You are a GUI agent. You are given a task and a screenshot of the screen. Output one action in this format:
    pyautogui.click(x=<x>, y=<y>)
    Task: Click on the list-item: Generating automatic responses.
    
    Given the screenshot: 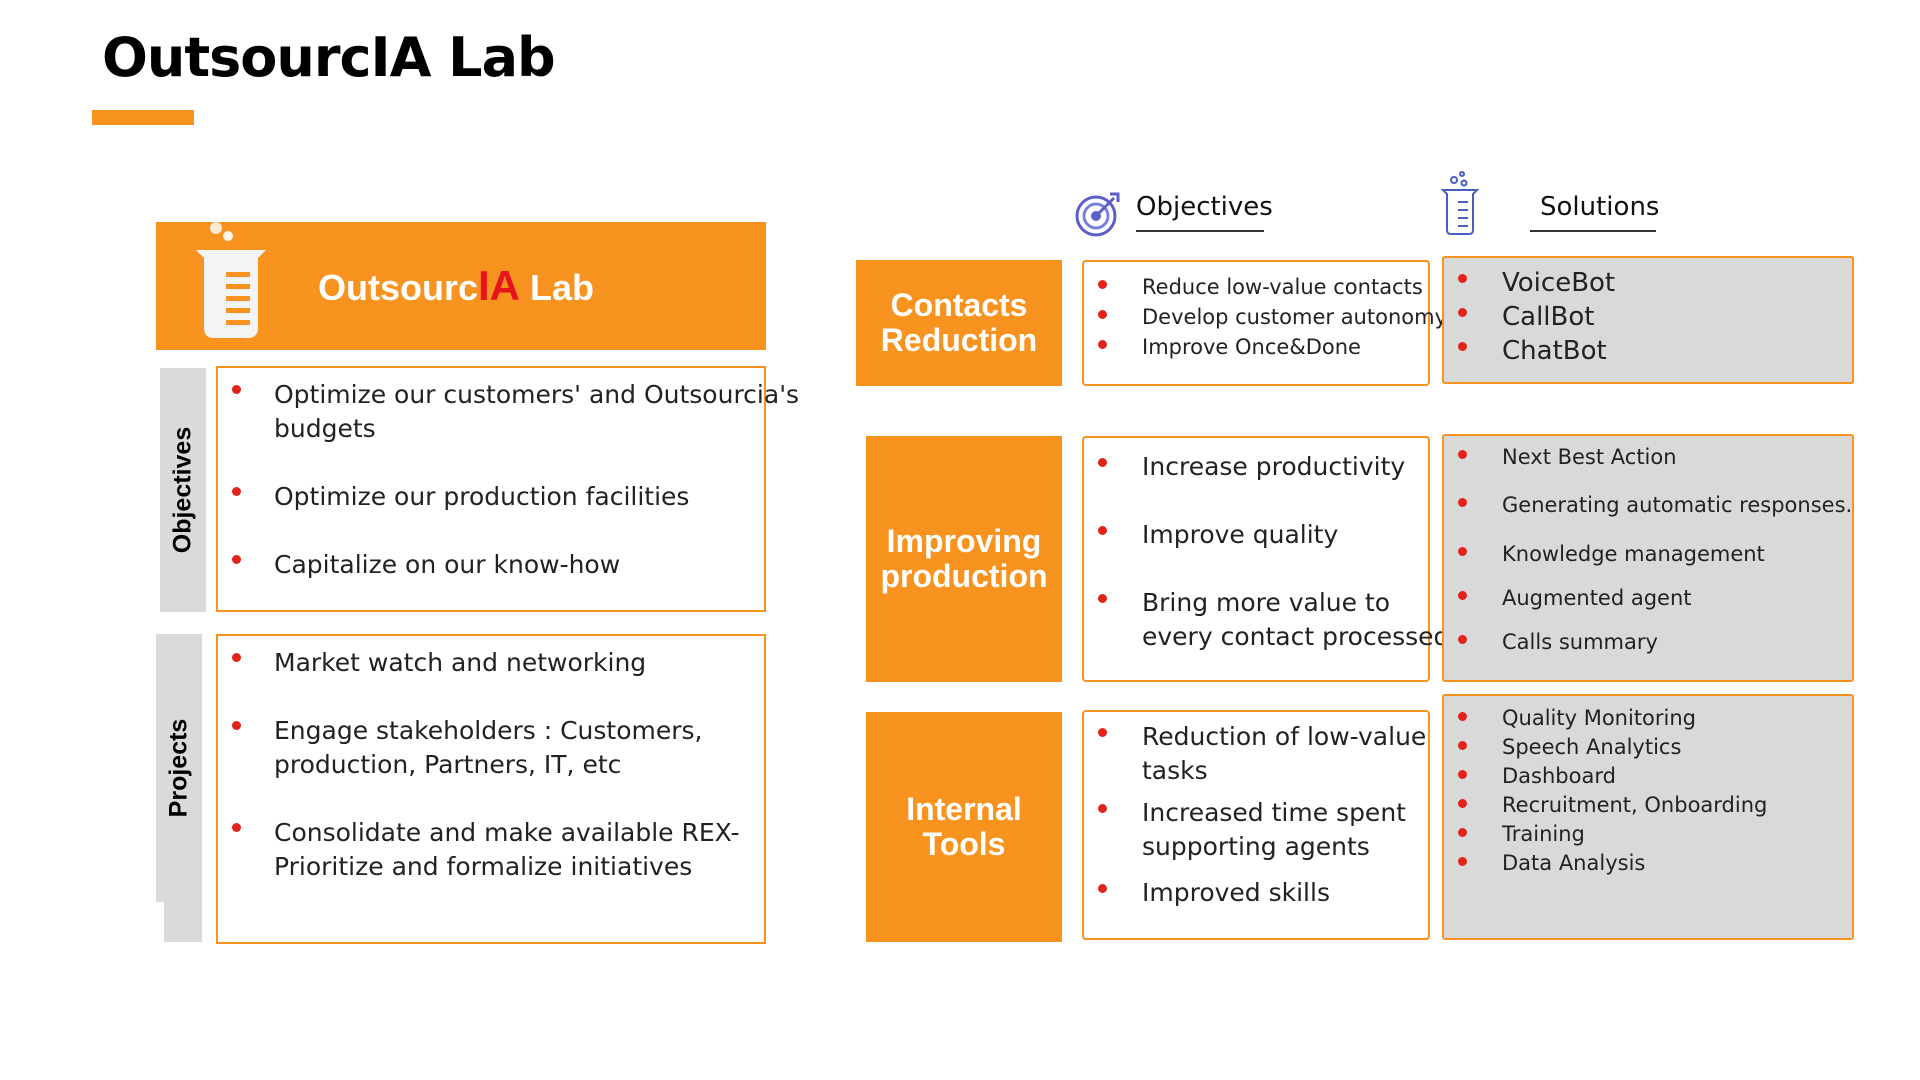 What is the action you would take?
    pyautogui.click(x=1648, y=505)
    